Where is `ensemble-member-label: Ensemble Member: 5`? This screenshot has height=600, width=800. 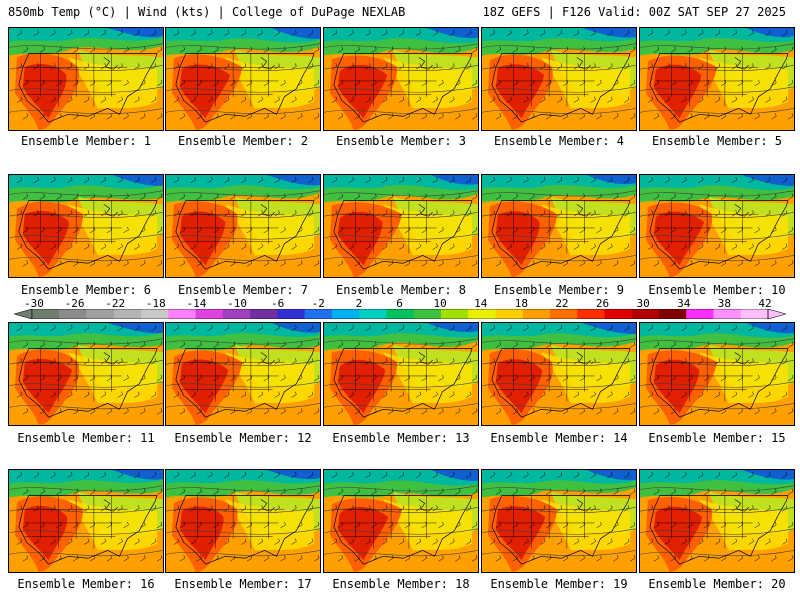
ensemble-member-label: Ensemble Member: 5 is located at coordinates (717, 141).